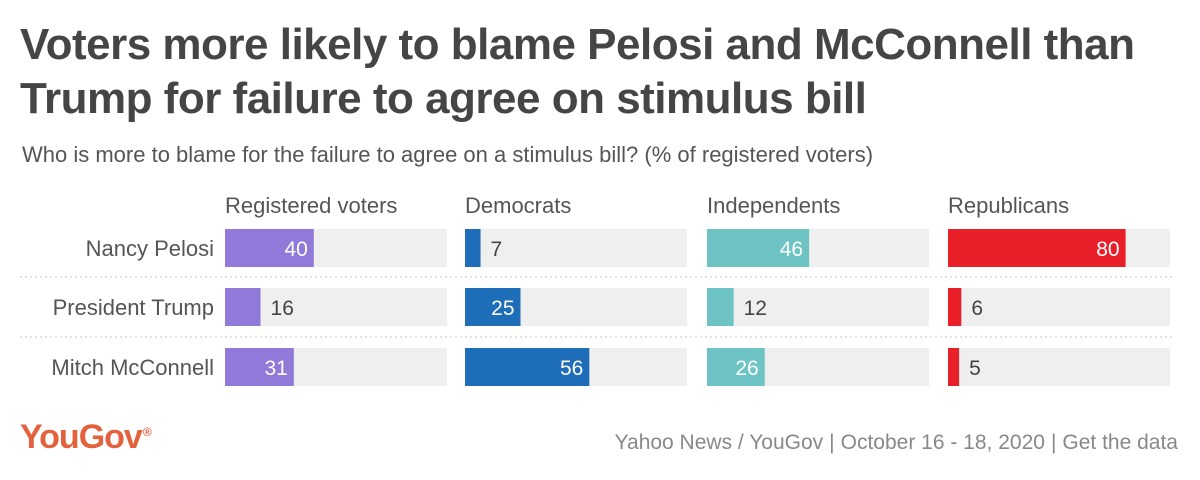 Image resolution: width=1200 pixels, height=480 pixels. I want to click on category-label: Nancy Pelosi, so click(150, 248).